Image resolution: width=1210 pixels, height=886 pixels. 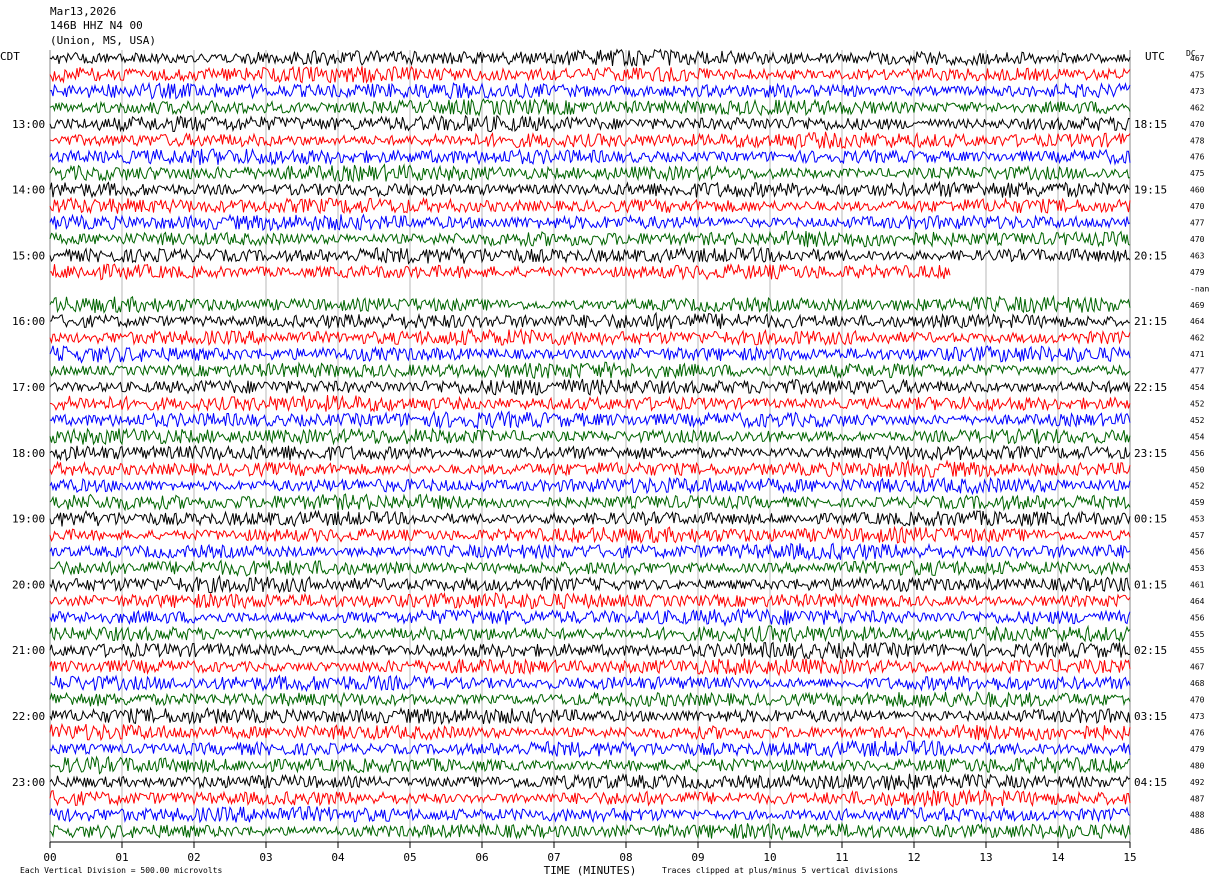 What do you see at coordinates (1197, 255) in the screenshot?
I see `dc-offset-label: 463` at bounding box center [1197, 255].